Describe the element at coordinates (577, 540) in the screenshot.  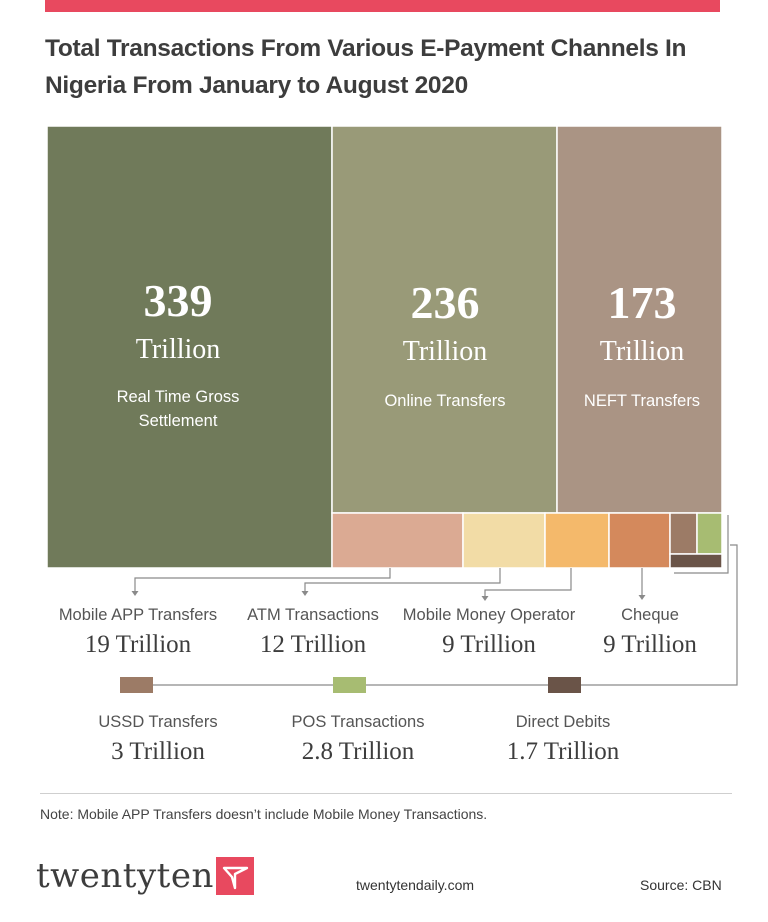
I see `mobile-money-block` at that location.